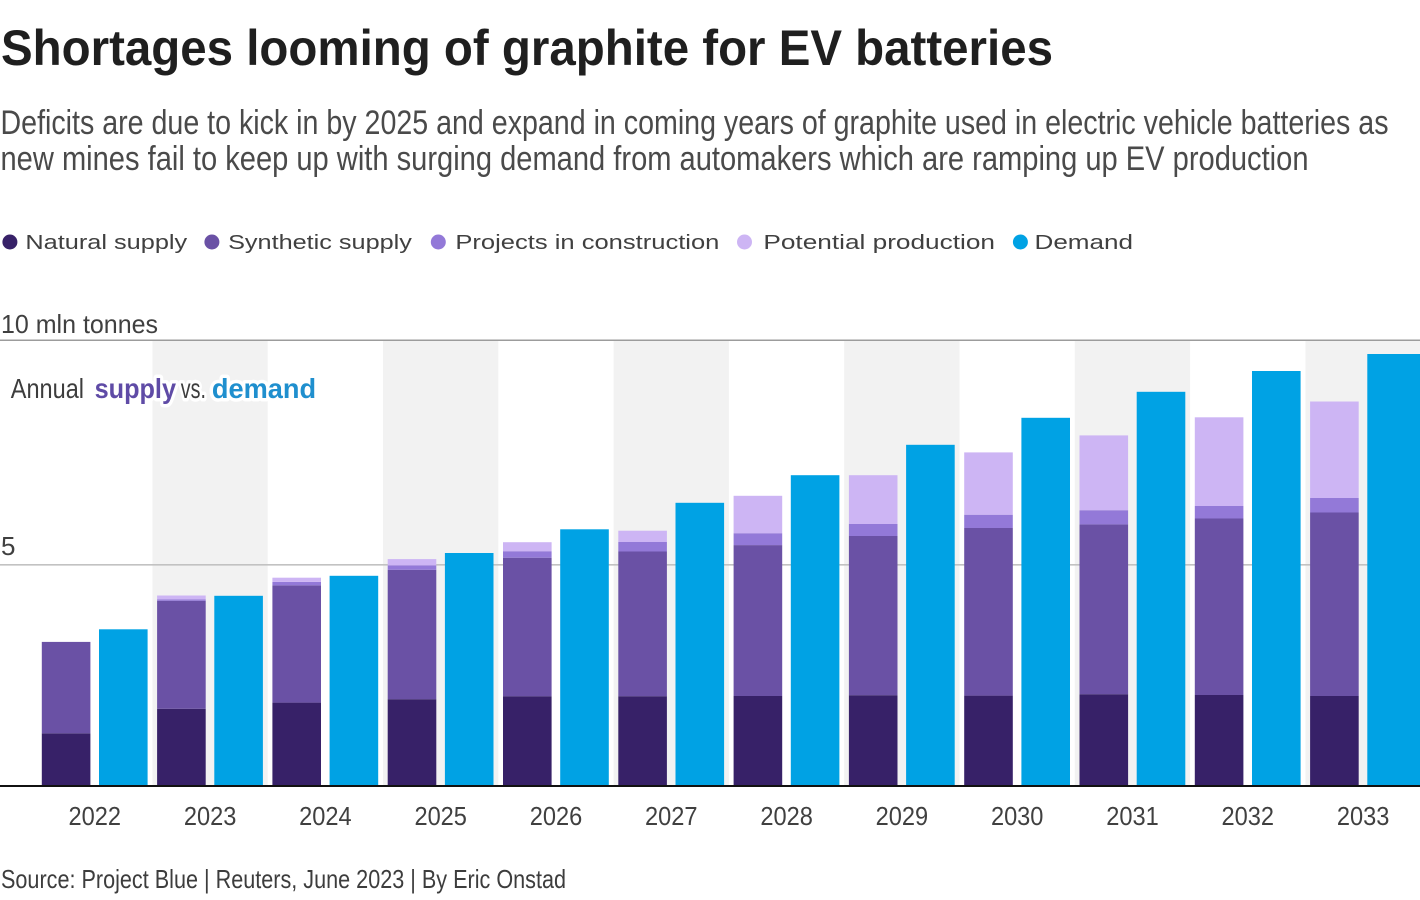 Image resolution: width=1420 pixels, height=900 pixels. What do you see at coordinates (47, 388) in the screenshot?
I see `svg-text: Annual` at bounding box center [47, 388].